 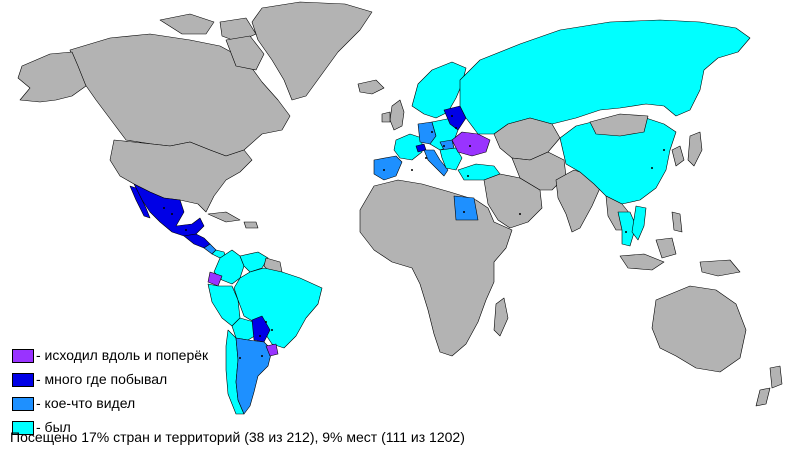 I want to click on legend-item-crossed: - исходил вдоль и поперёк, so click(x=162, y=358).